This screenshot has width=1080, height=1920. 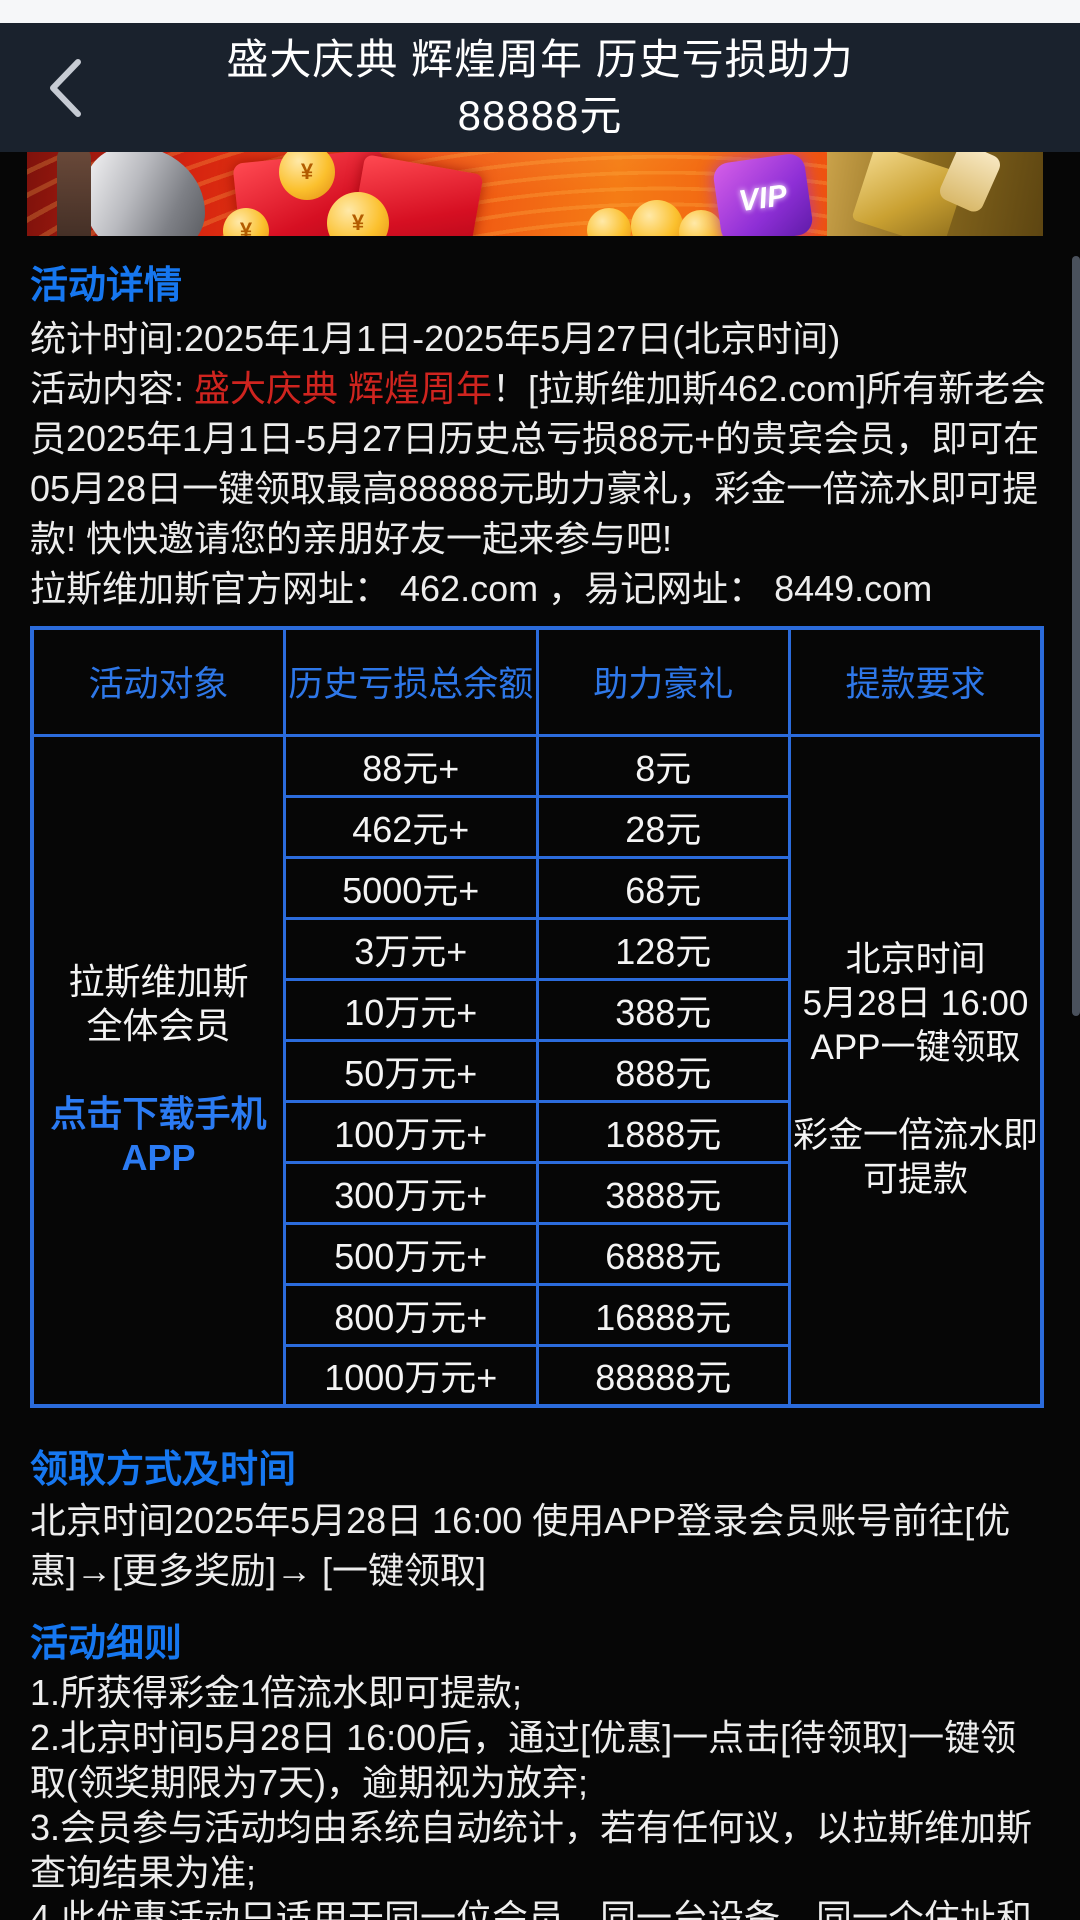 What do you see at coordinates (1076, 636) in the screenshot?
I see `scrollbar-thumb` at bounding box center [1076, 636].